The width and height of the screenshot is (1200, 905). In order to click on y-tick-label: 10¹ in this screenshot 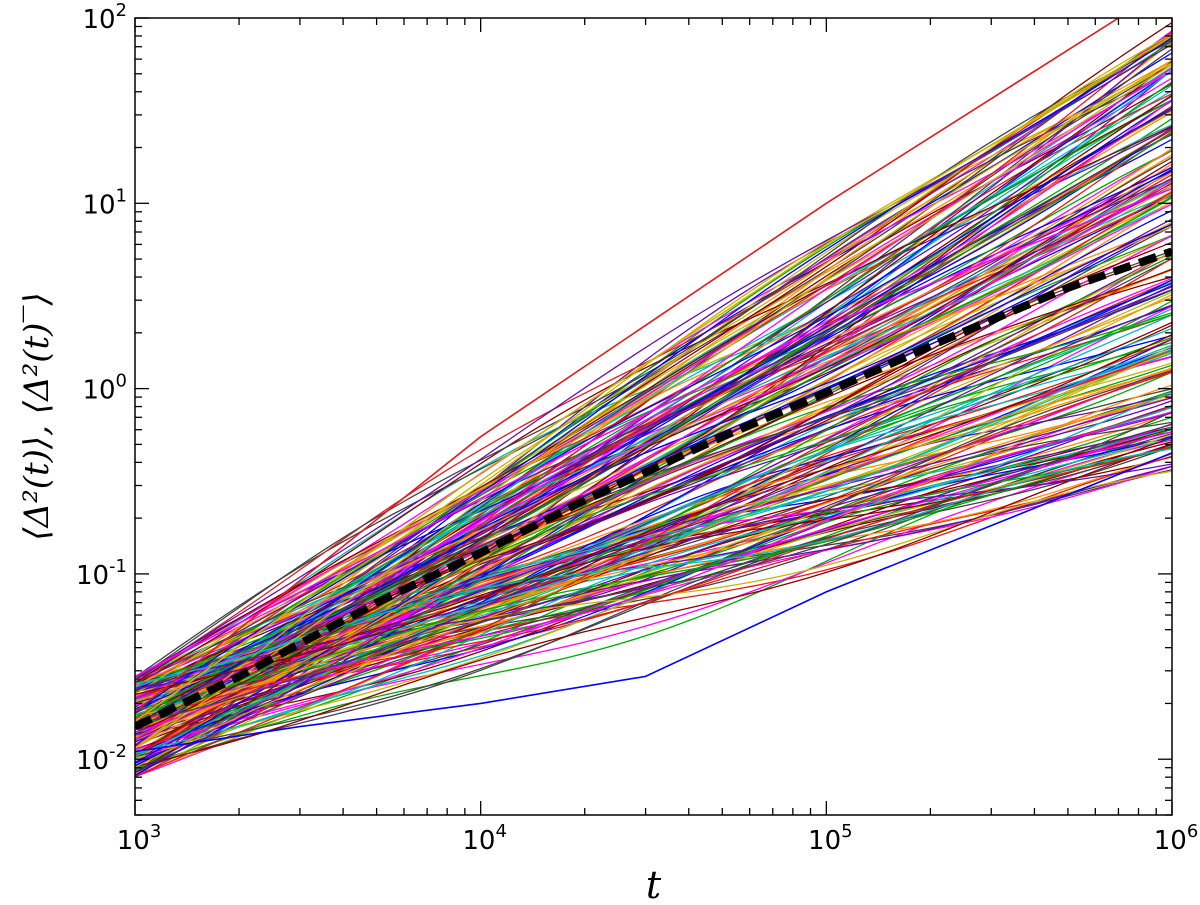, I will do `click(104, 202)`.